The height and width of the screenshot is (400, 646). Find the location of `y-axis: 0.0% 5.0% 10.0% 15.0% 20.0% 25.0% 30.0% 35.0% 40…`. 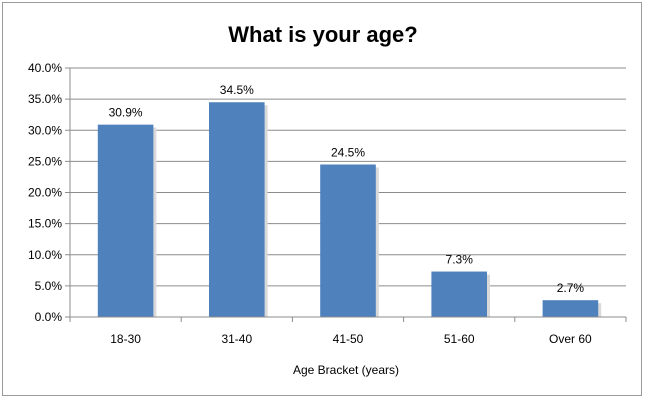

y-axis: 0.0% 5.0% 10.0% 15.0% 20.0% 25.0% 30.0% 35.0% 40… is located at coordinates (49, 192).